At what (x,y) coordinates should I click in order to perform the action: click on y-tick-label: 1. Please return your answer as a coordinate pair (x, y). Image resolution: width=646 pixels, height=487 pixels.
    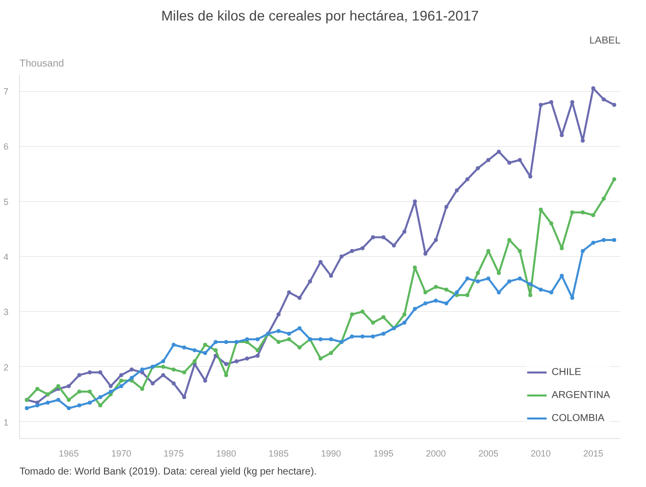
    Looking at the image, I should click on (6, 422).